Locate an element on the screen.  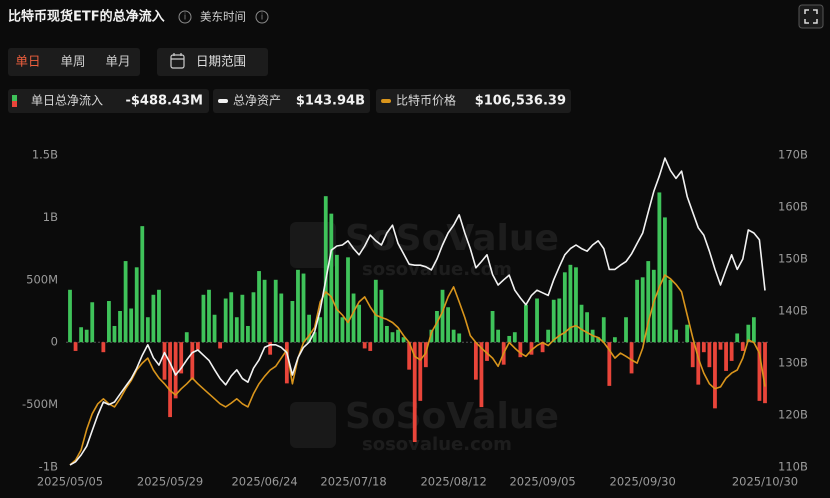
y-tick-label: -1B is located at coordinates (48, 467).